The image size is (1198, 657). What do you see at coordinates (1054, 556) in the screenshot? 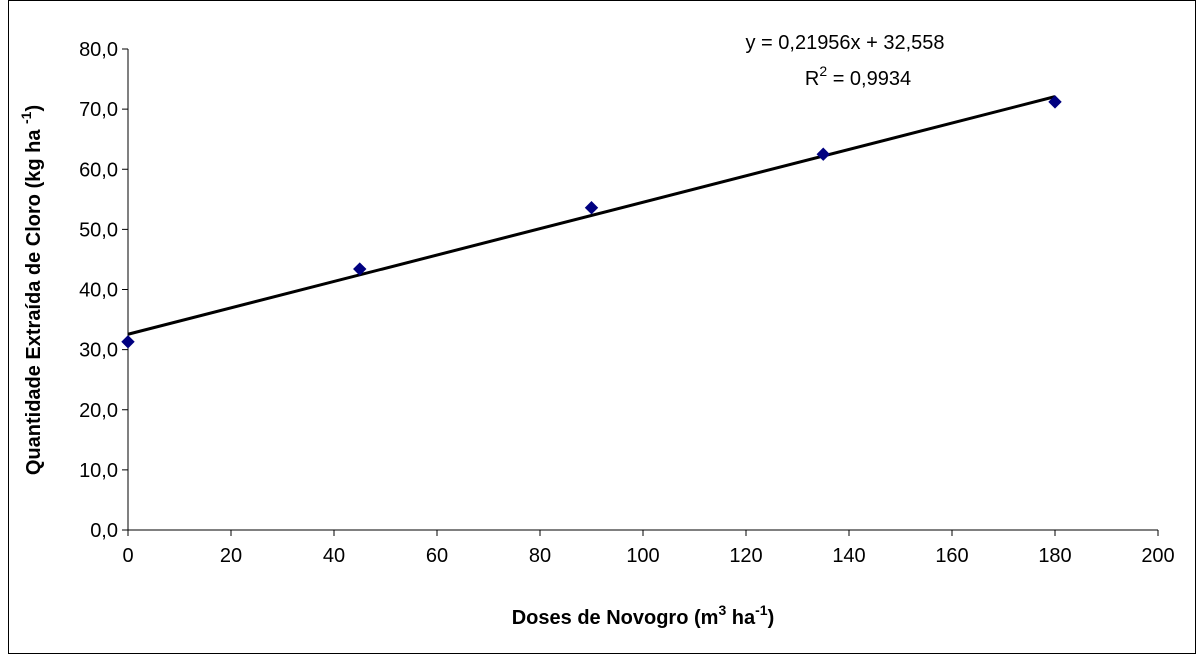
I see `x-tick-label: 180` at bounding box center [1054, 556].